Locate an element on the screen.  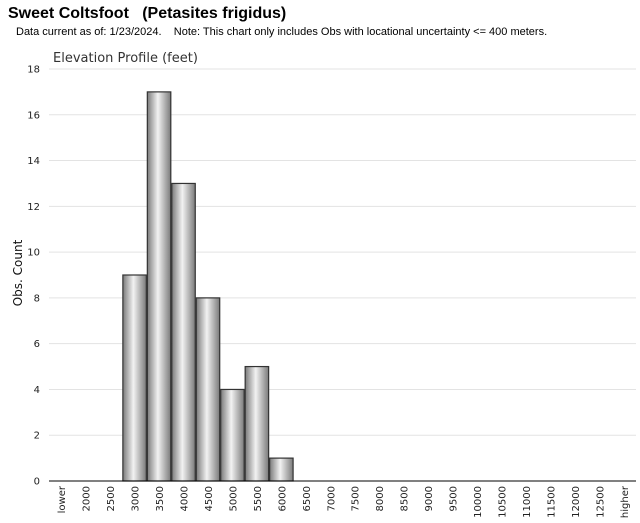
x-tick-label: 9000 is located at coordinates (429, 498).